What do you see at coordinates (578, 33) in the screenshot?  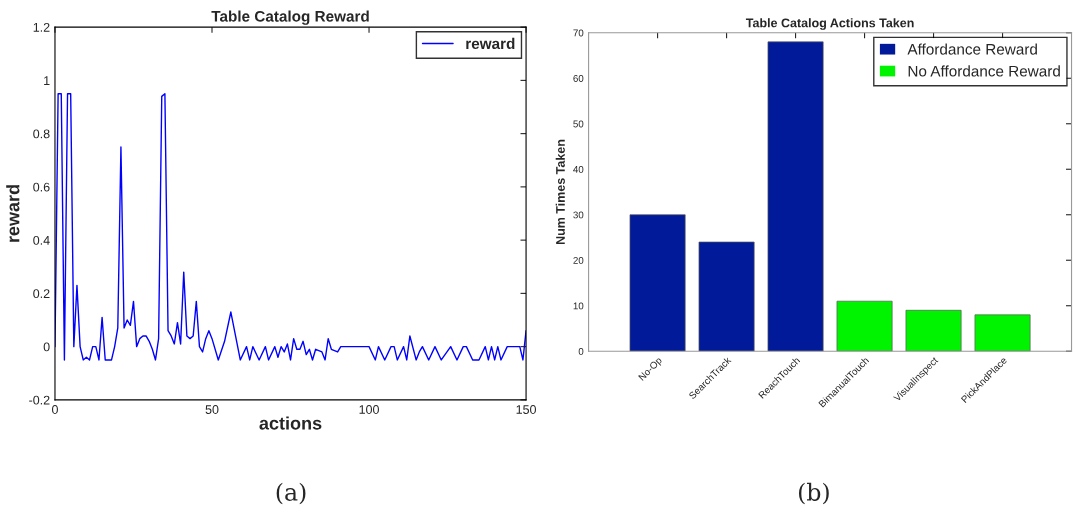 I see `y-tick-label: 70` at bounding box center [578, 33].